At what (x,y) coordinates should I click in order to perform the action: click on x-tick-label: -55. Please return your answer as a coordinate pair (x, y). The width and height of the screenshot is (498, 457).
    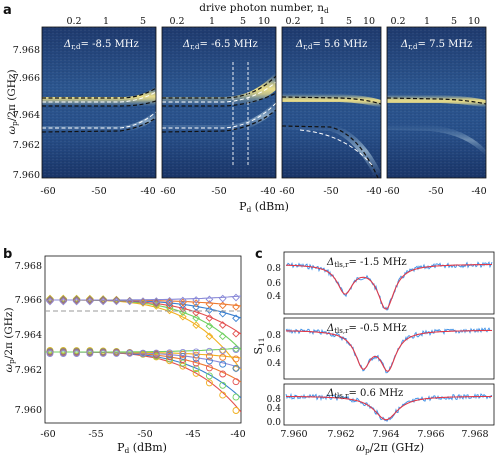
    Looking at the image, I should click on (95, 434).